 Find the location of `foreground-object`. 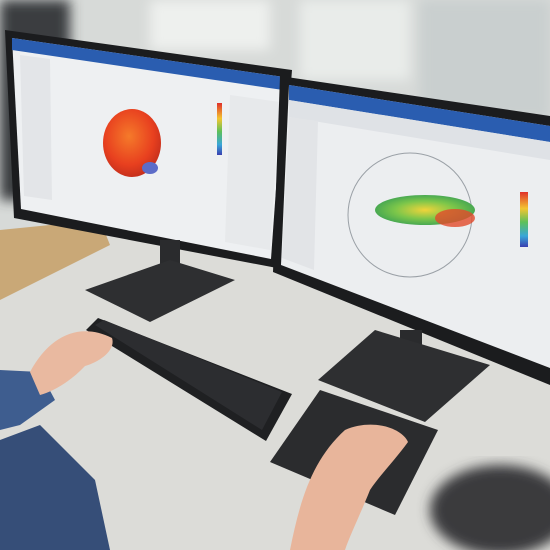

foreground-object is located at coordinates (490, 507).